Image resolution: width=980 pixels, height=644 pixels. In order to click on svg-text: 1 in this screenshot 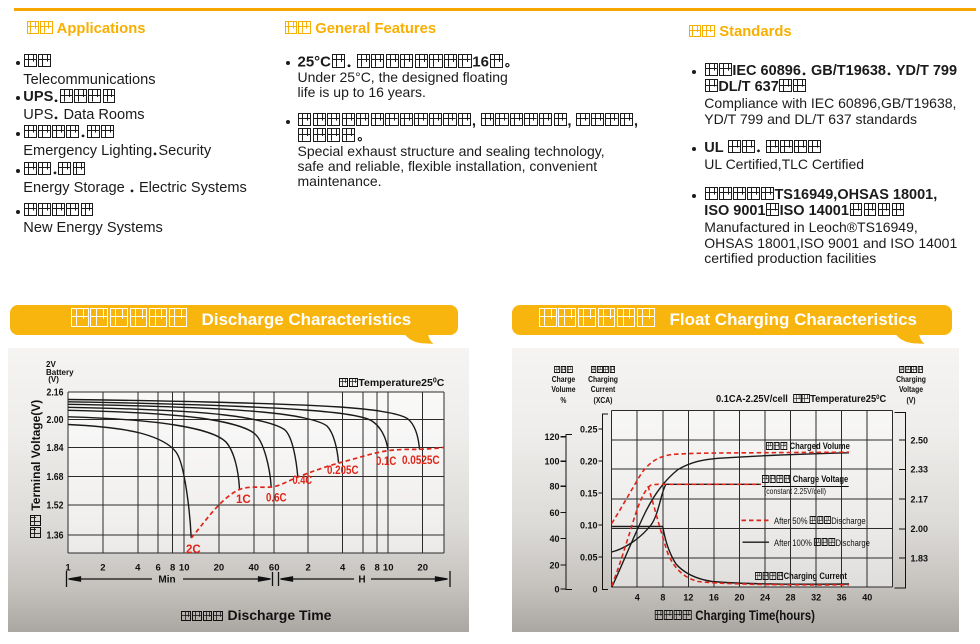, I will do `click(68, 568)`.